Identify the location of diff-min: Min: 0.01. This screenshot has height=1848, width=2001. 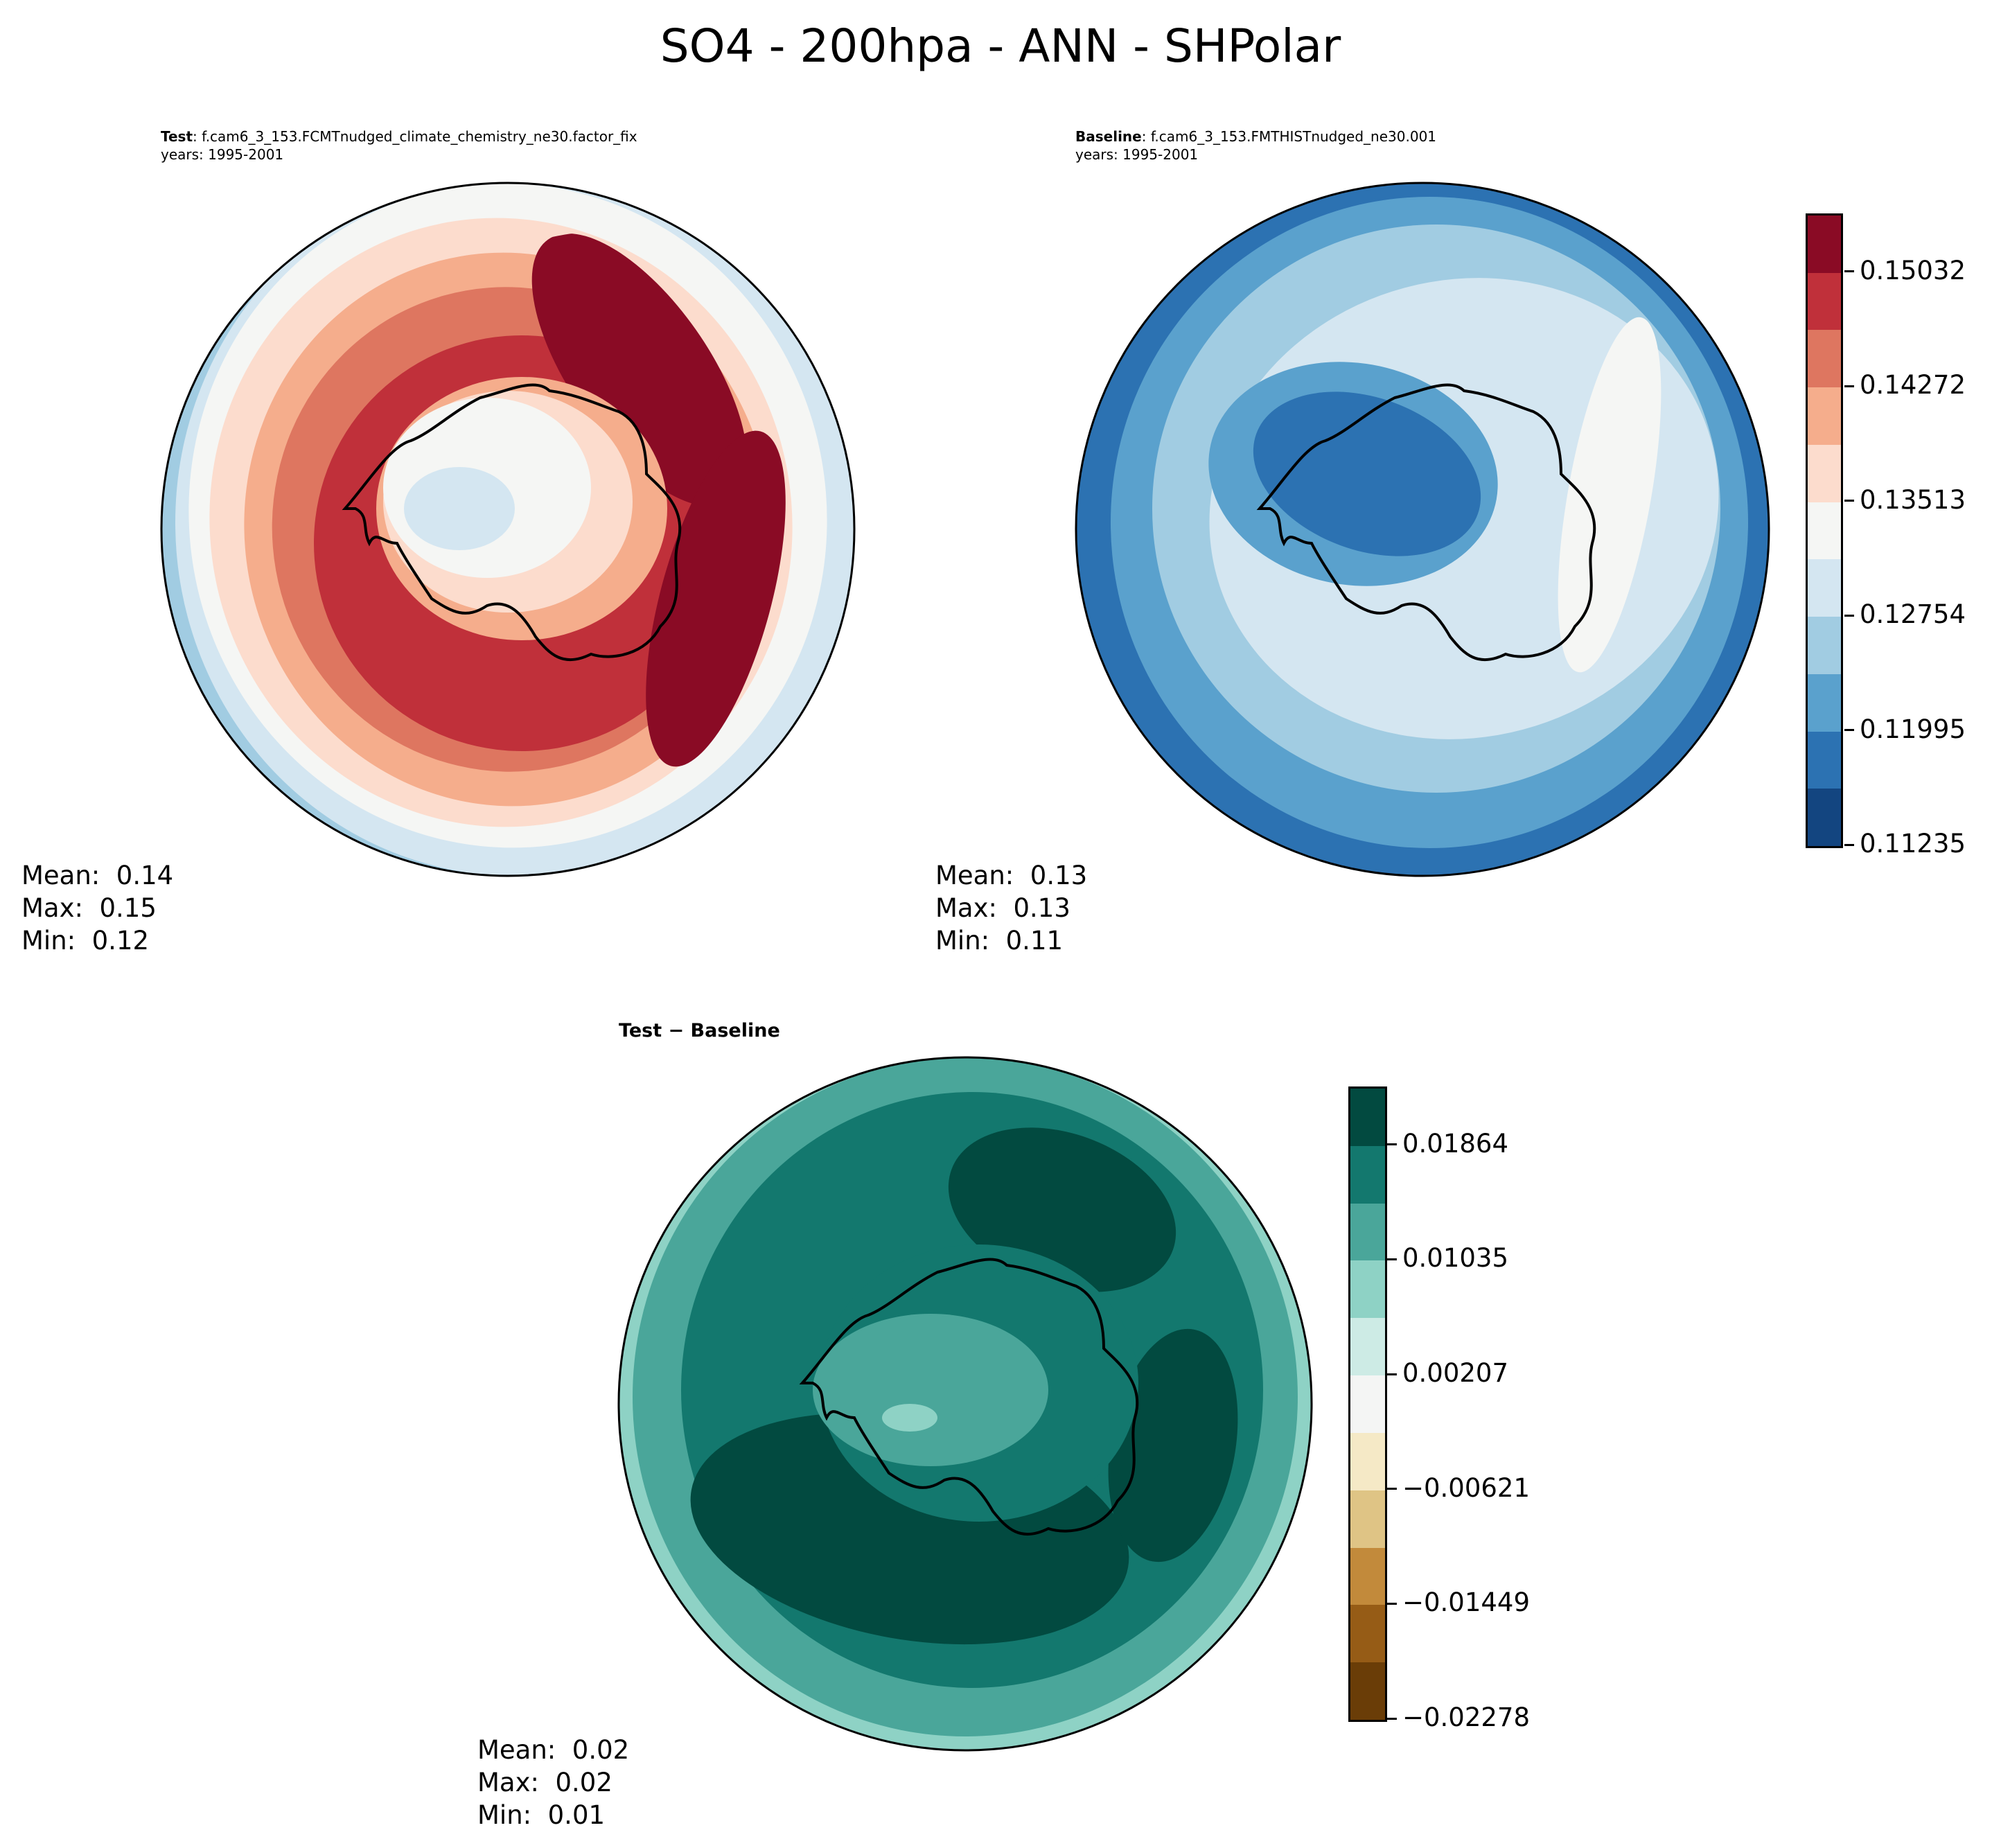
(541, 1815).